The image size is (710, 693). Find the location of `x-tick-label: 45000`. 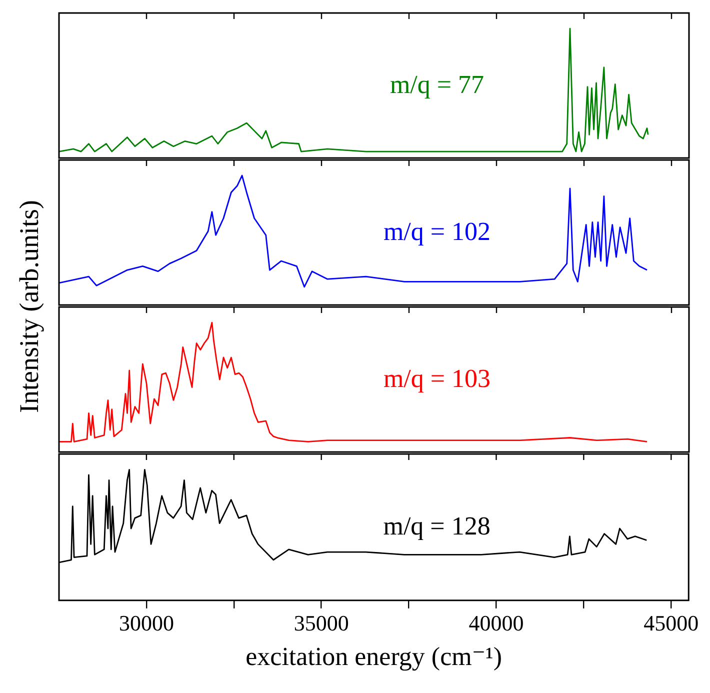

x-tick-label: 45000 is located at coordinates (671, 623).